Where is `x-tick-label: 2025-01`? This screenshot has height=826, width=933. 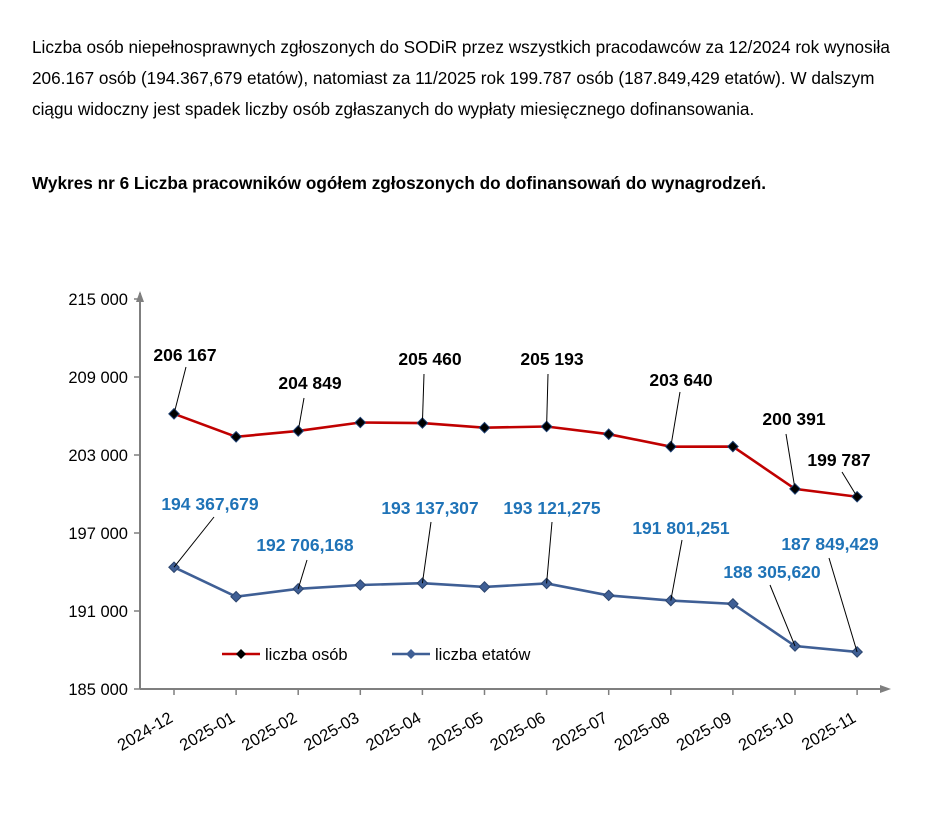
x-tick-label: 2025-01 is located at coordinates (207, 732).